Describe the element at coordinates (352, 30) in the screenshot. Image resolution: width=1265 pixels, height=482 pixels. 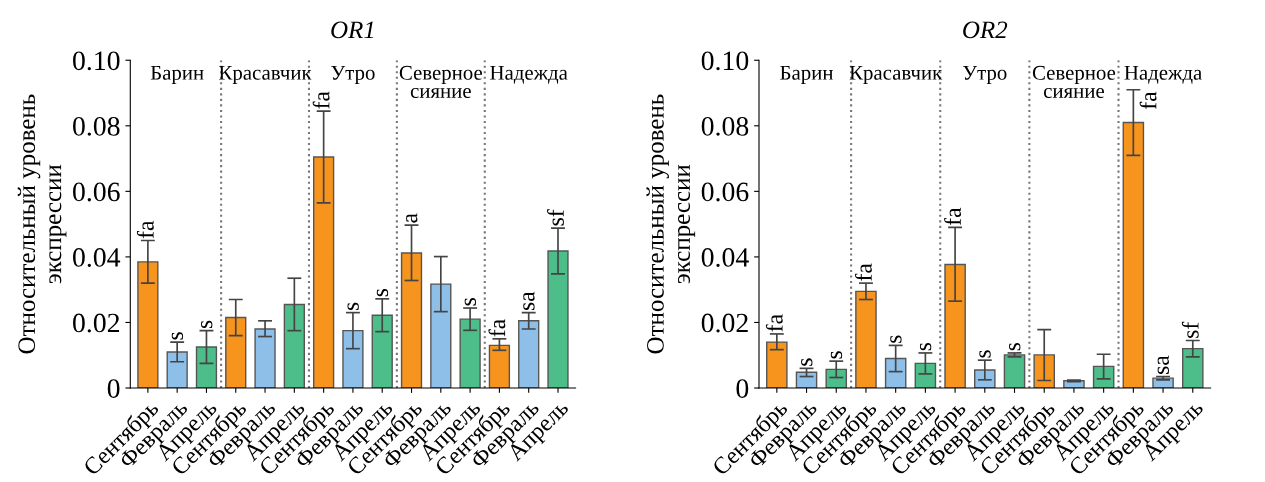
I see `chart-title: OR1` at that location.